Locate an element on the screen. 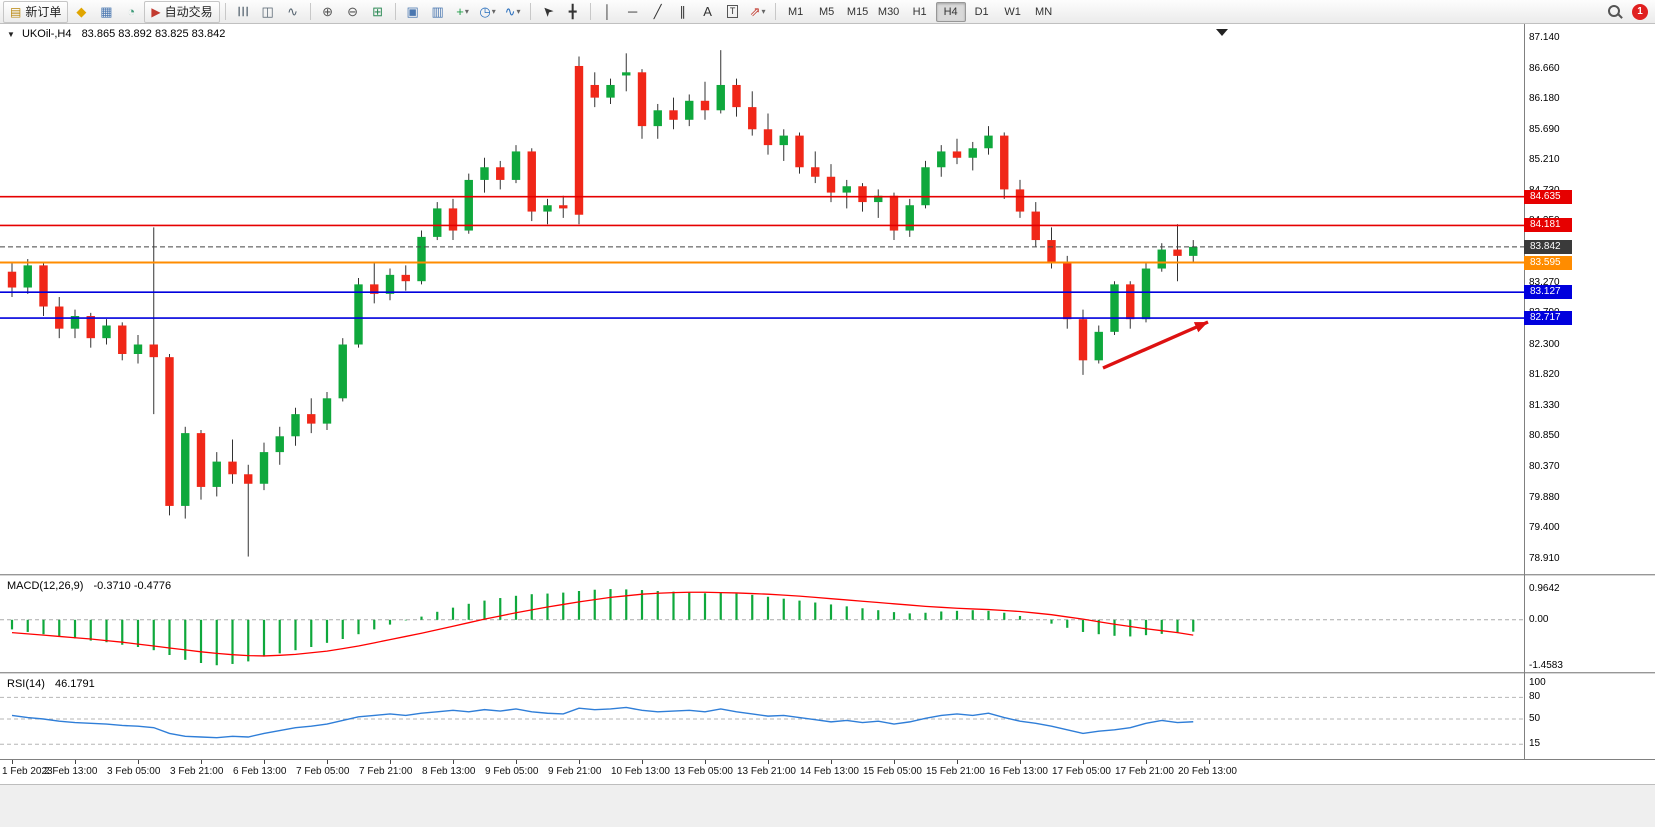 The width and height of the screenshot is (1655, 827). crosshair-icon: ╋ is located at coordinates (573, 12).